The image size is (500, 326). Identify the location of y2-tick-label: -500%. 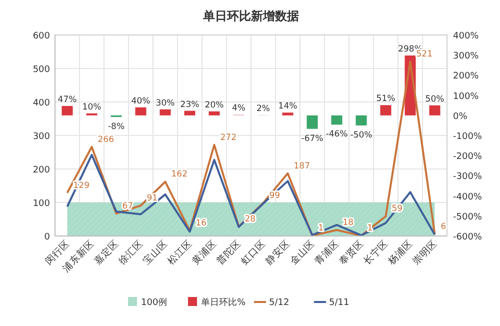
(467, 217).